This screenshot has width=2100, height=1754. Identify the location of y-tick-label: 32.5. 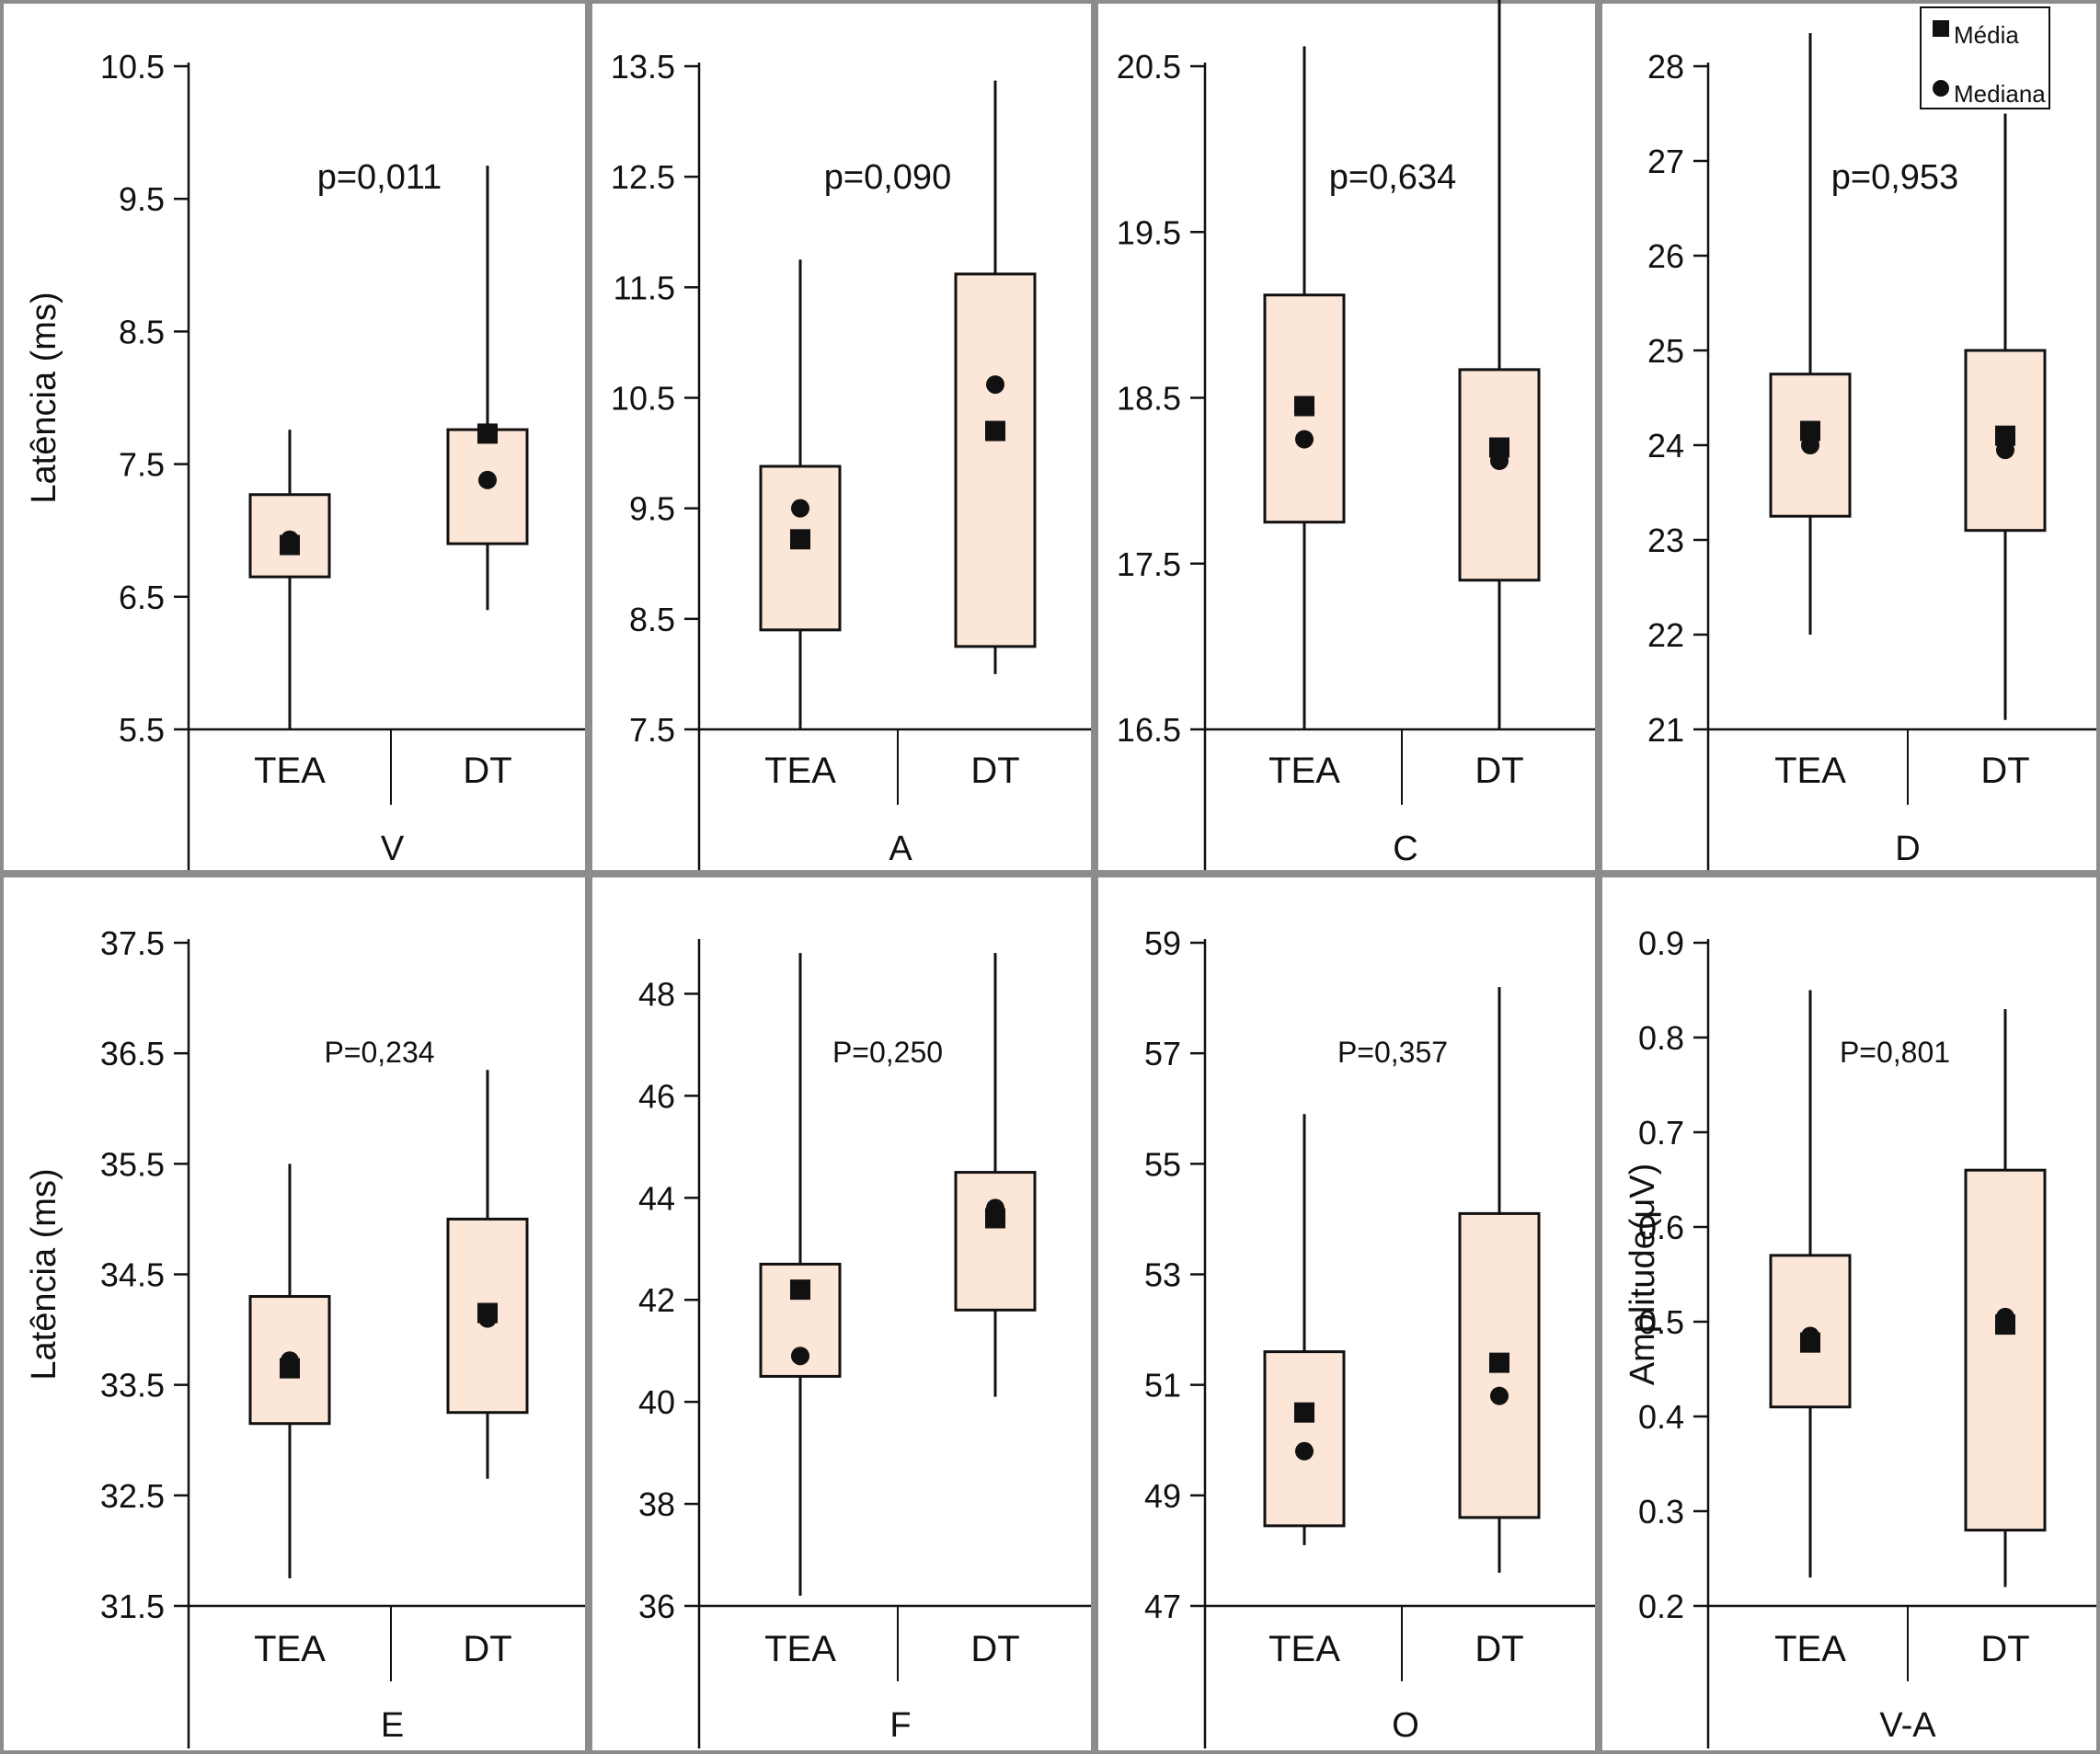
(132, 1496).